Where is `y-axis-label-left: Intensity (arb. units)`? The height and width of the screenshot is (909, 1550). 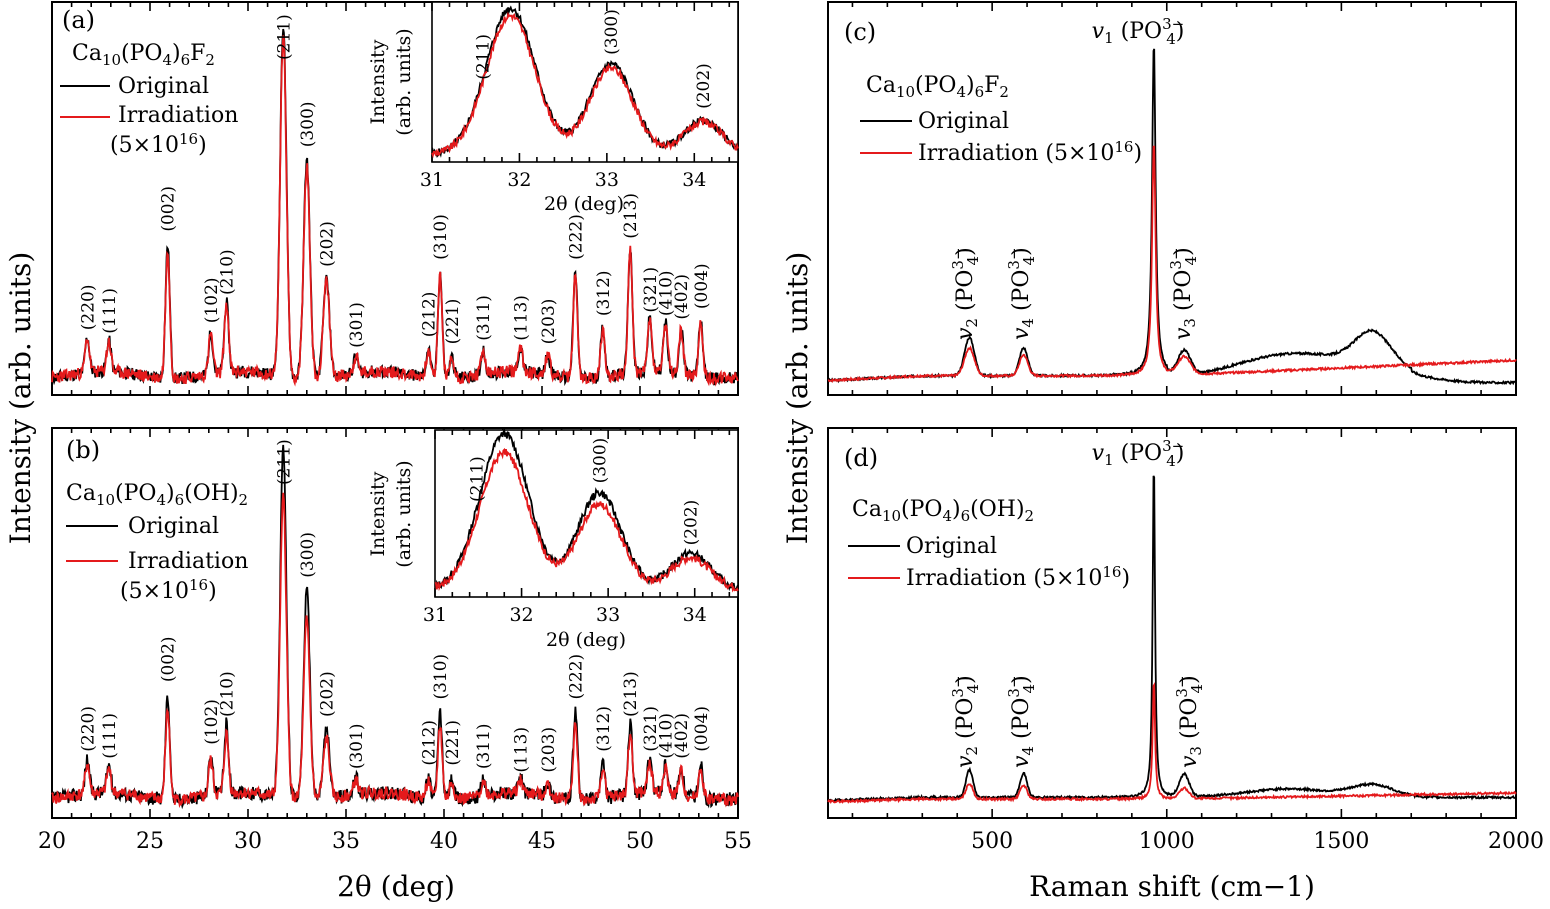
y-axis-label-left: Intensity (arb. units) is located at coordinates (20, 398).